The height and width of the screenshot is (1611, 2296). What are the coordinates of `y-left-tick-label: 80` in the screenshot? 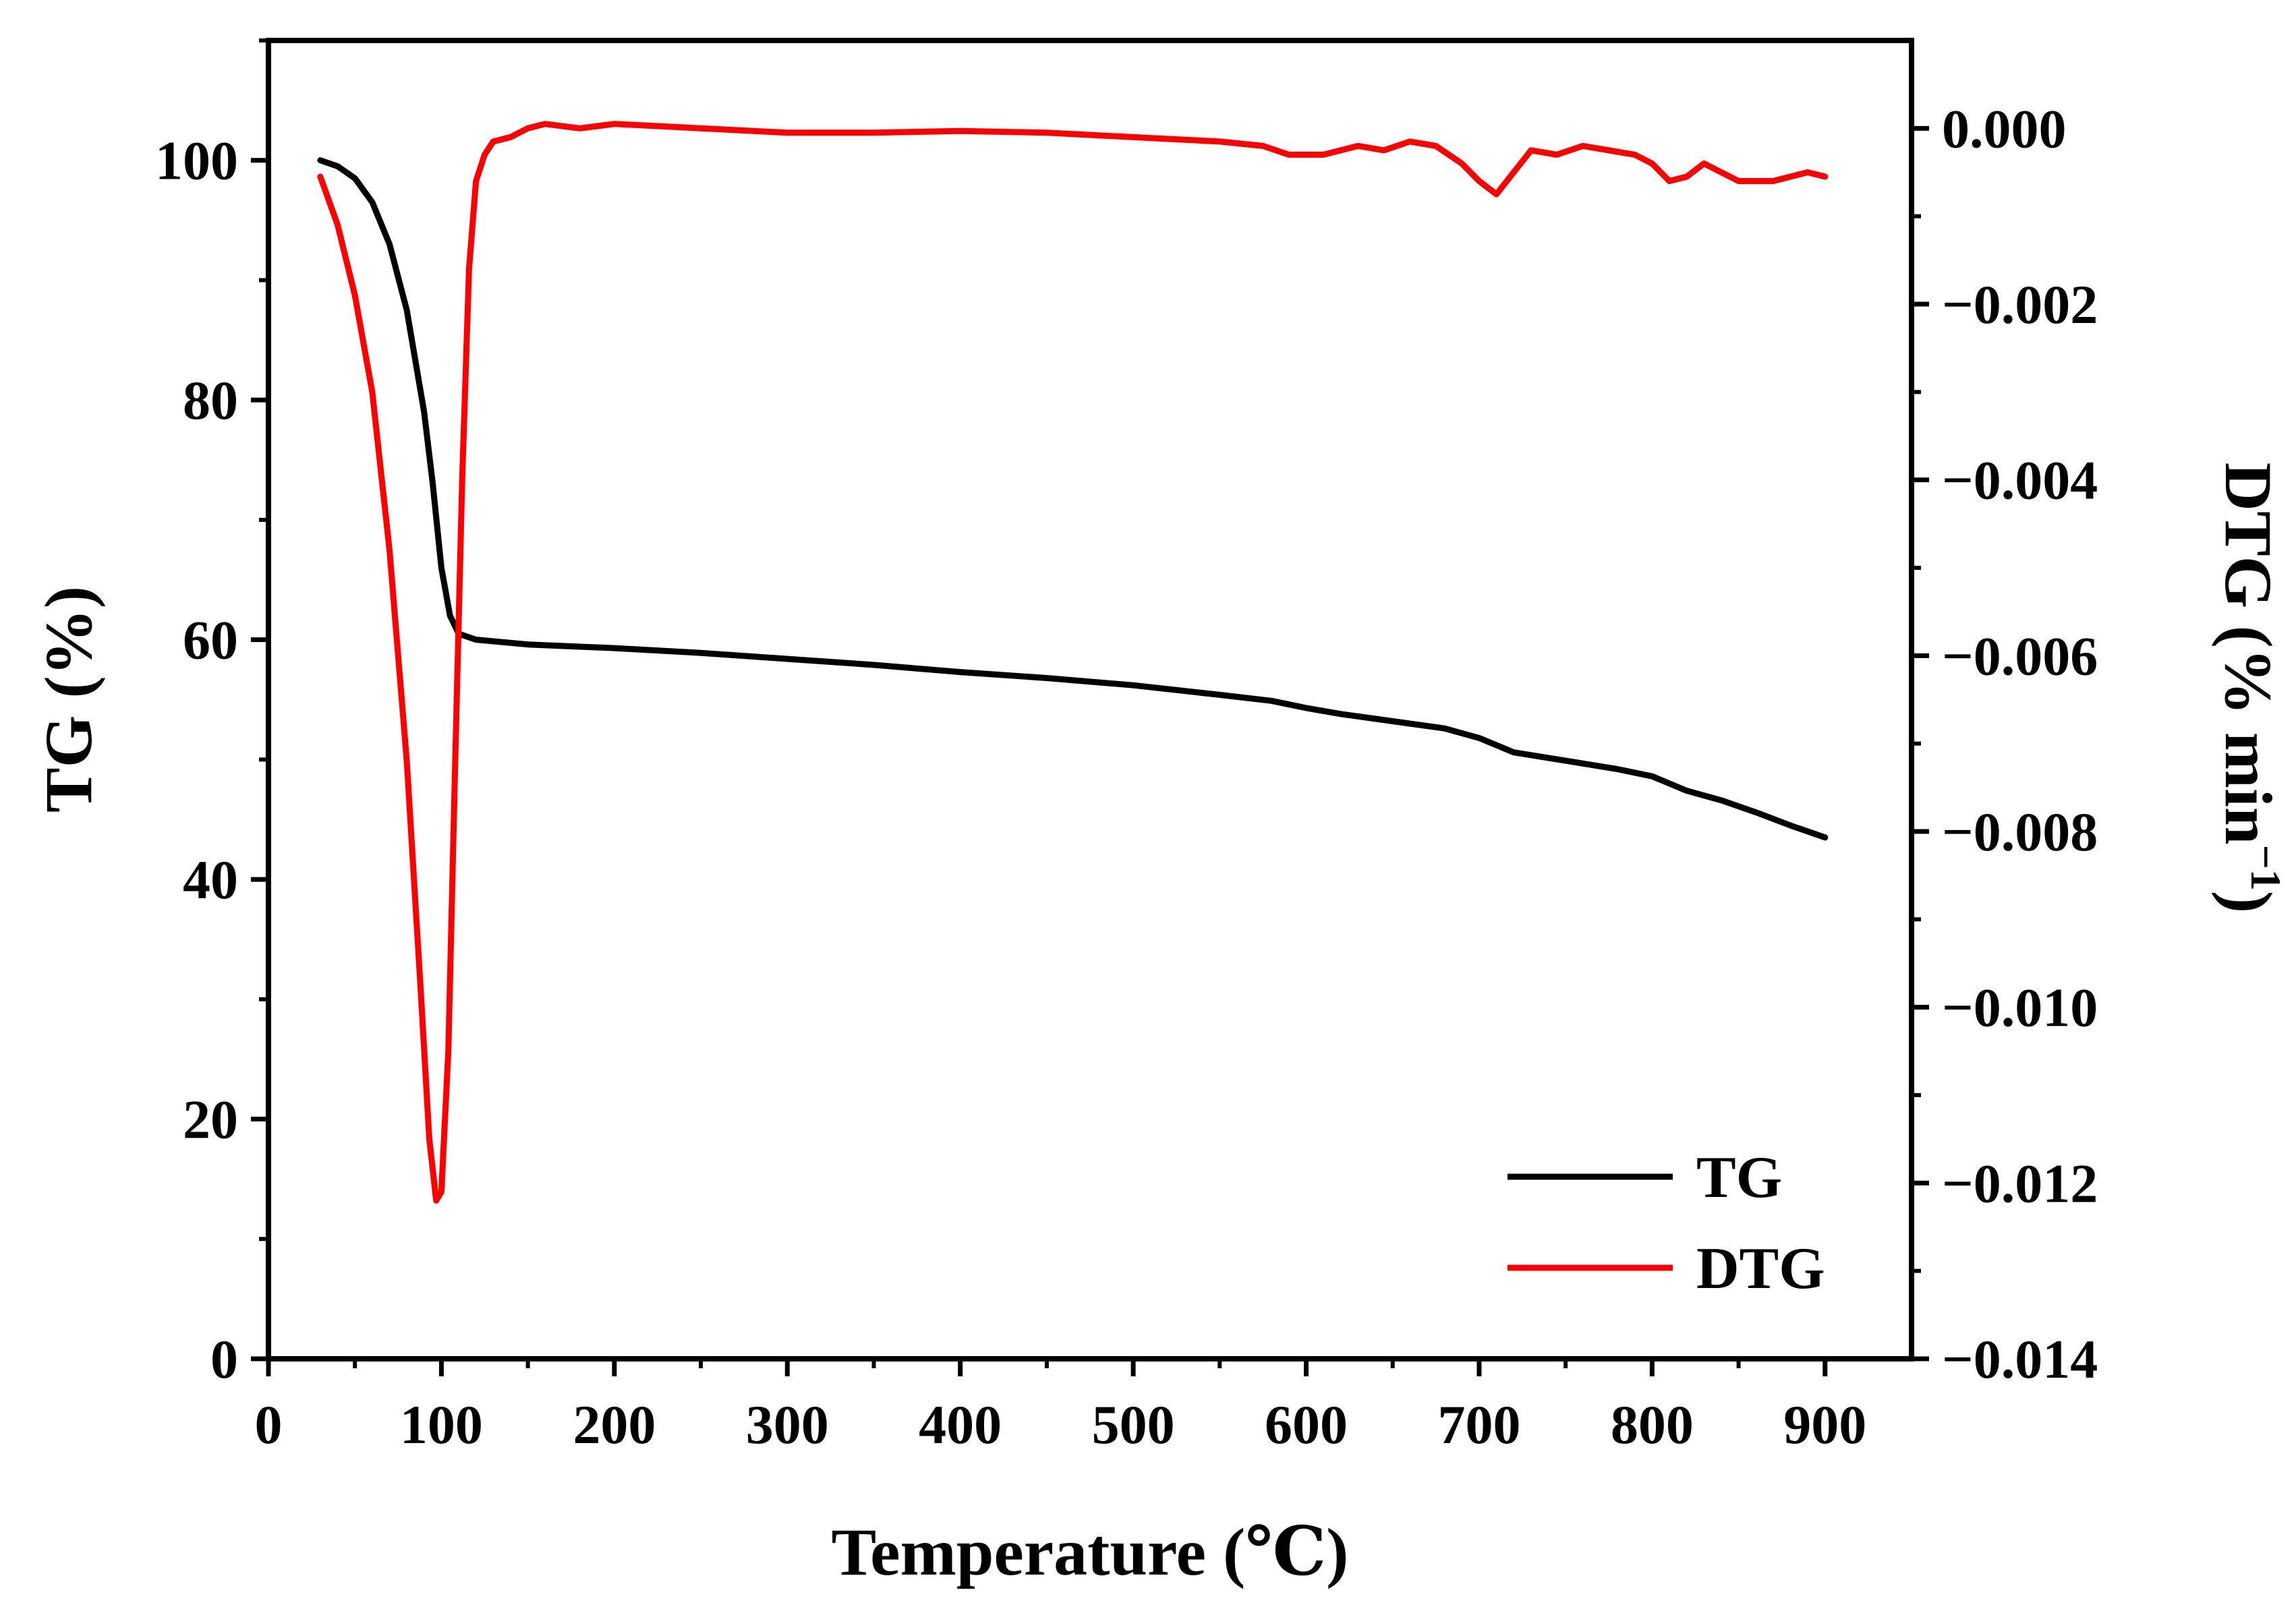 It's located at (210, 400).